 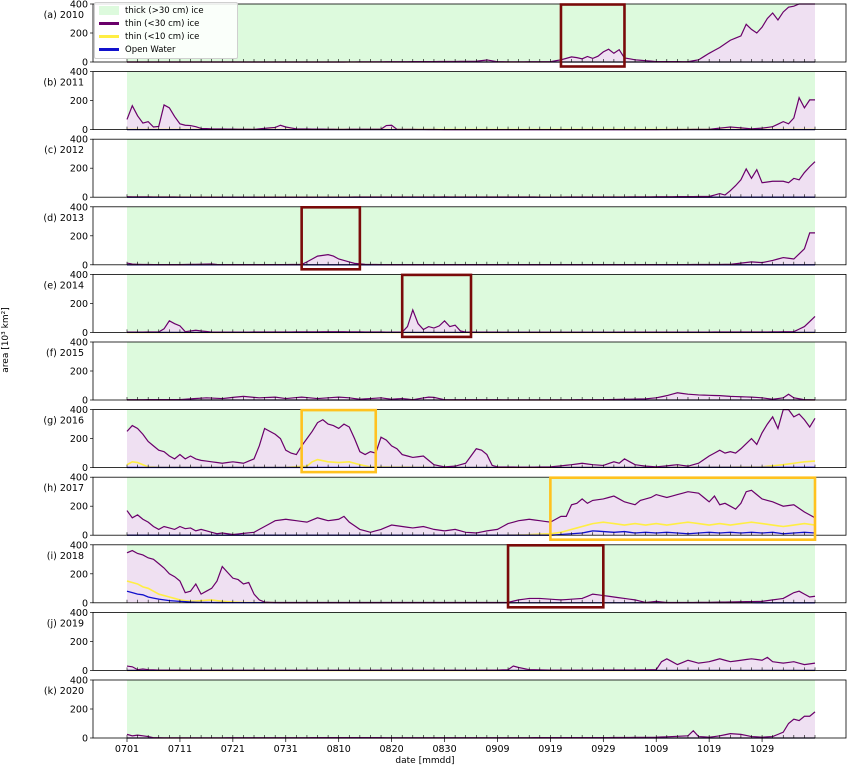 What do you see at coordinates (63, 421) in the screenshot?
I see `panel-label: (g) 2016` at bounding box center [63, 421].